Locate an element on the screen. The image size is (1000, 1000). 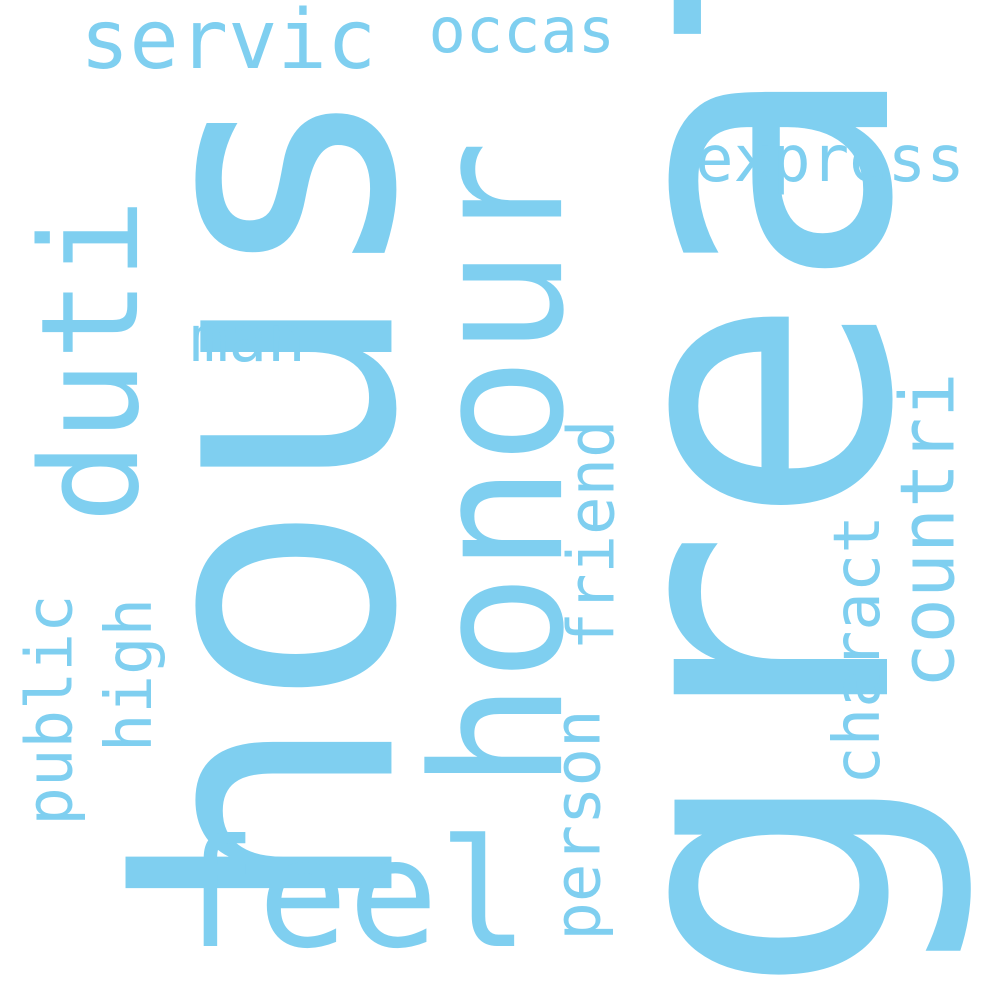
word-high: high is located at coordinates (130, 675).